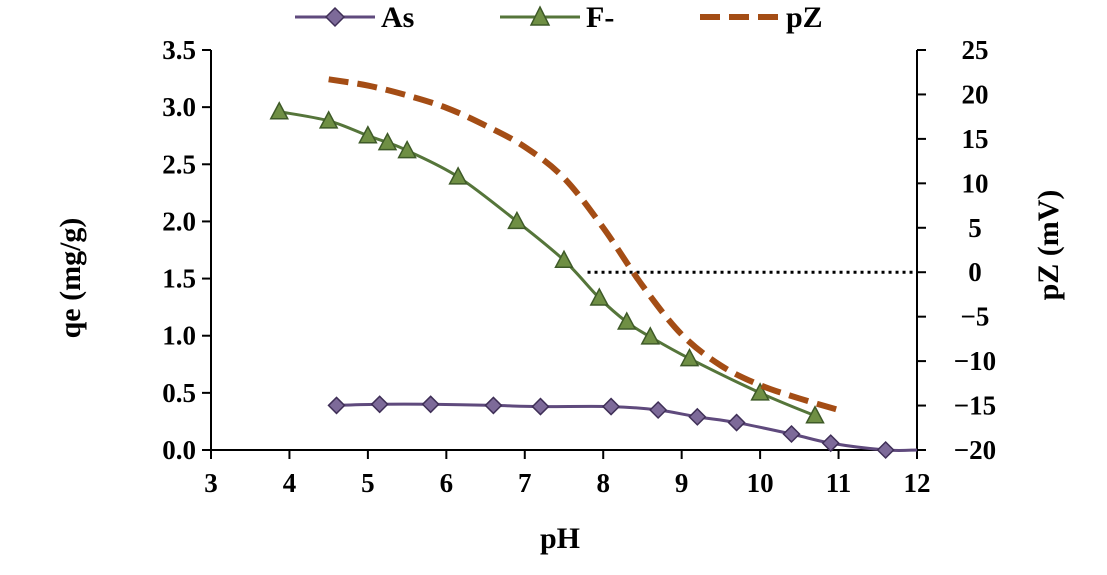  What do you see at coordinates (179, 107) in the screenshot?
I see `y-left-tick-label: 3.0` at bounding box center [179, 107].